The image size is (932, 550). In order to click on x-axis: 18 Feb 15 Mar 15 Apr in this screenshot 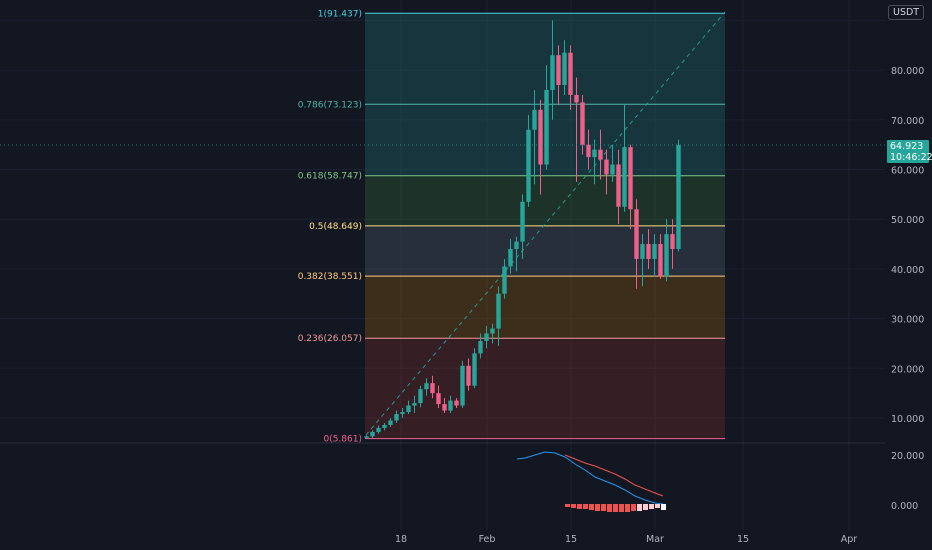, I will do `click(626, 539)`.